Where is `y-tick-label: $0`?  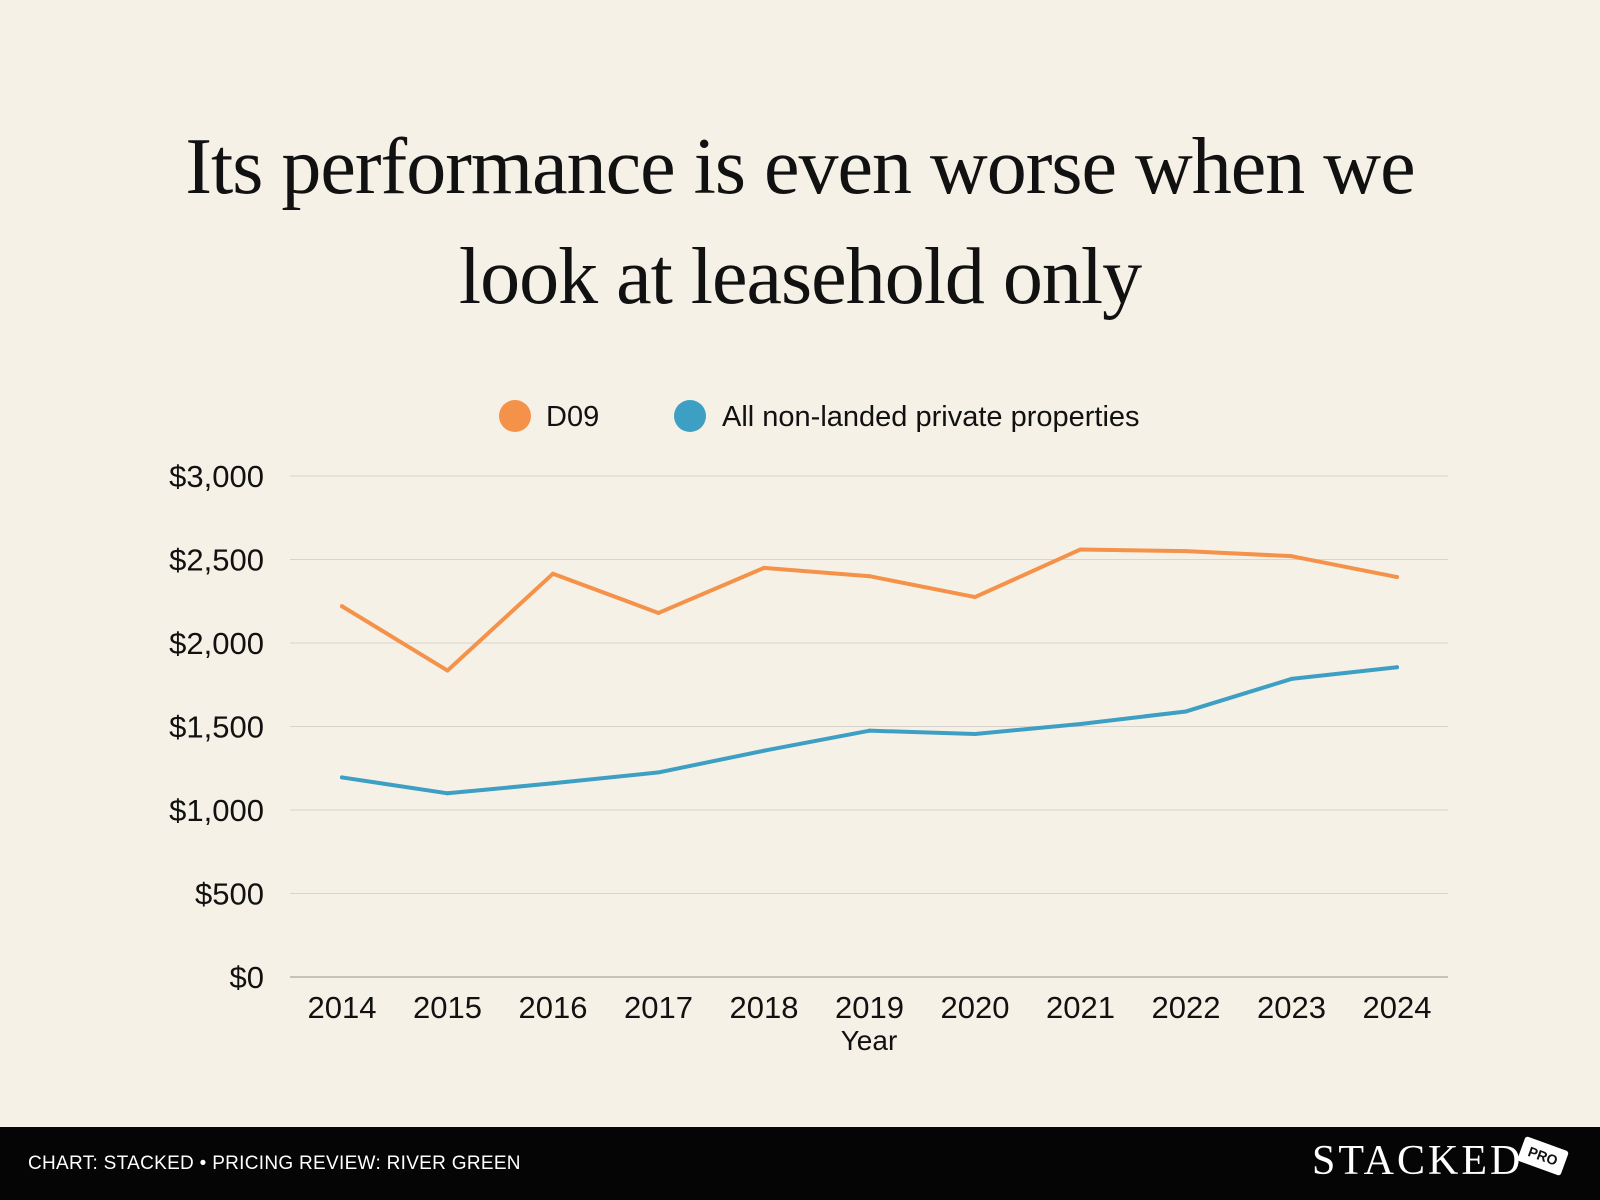
y-tick-label: $0 is located at coordinates (247, 977).